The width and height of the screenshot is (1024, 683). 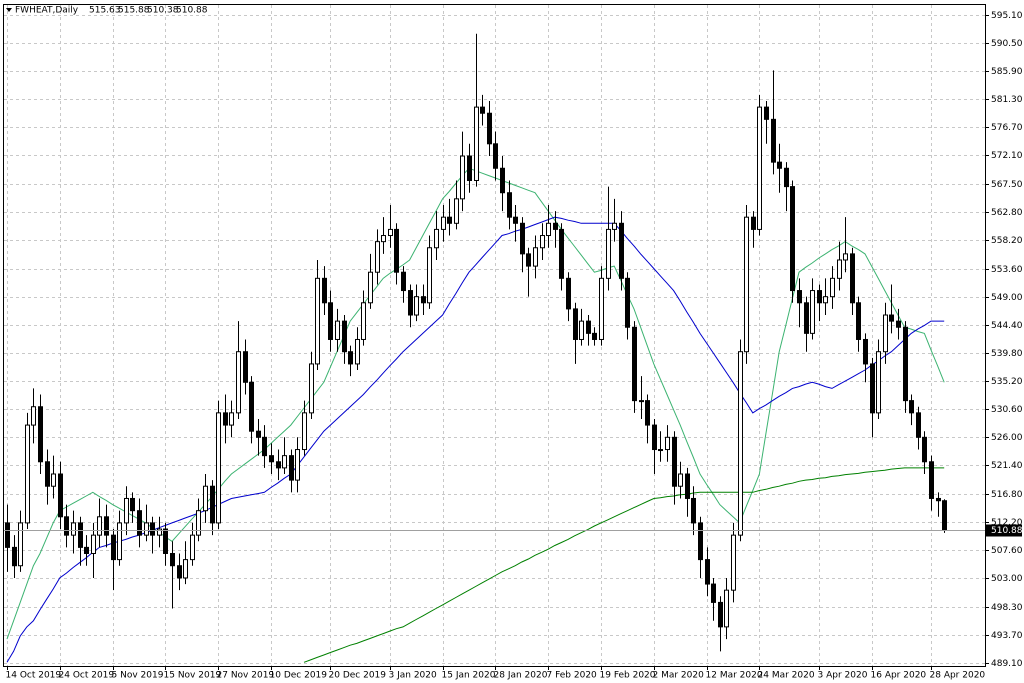 What do you see at coordinates (1007, 270) in the screenshot?
I see `y-tick-label: 553.60` at bounding box center [1007, 270].